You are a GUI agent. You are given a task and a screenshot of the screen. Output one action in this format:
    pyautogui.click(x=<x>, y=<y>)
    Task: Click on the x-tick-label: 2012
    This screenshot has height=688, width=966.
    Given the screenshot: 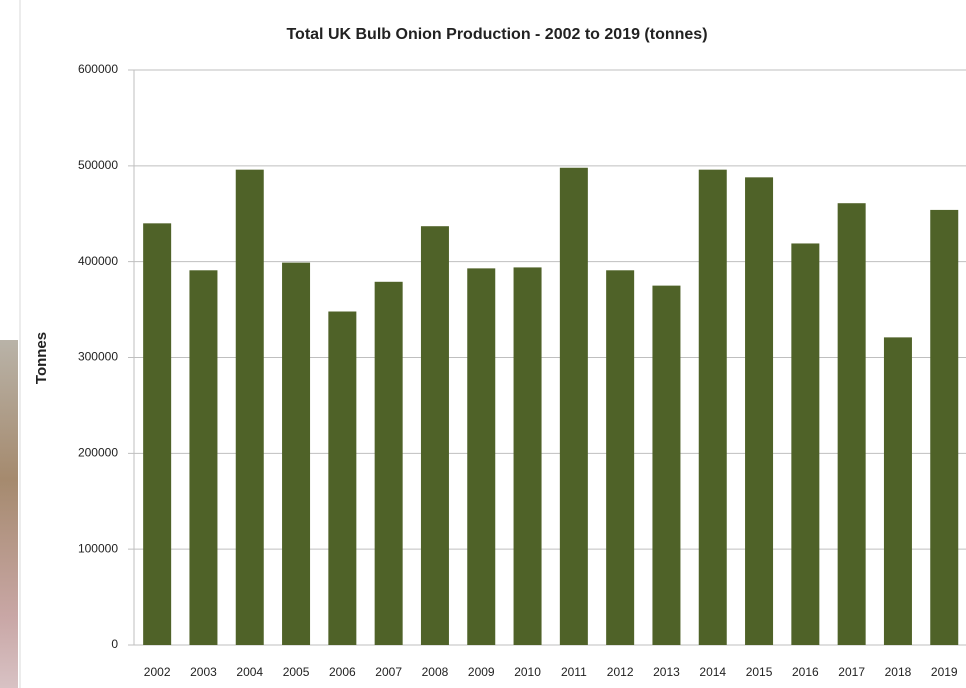 What is the action you would take?
    pyautogui.click(x=620, y=672)
    